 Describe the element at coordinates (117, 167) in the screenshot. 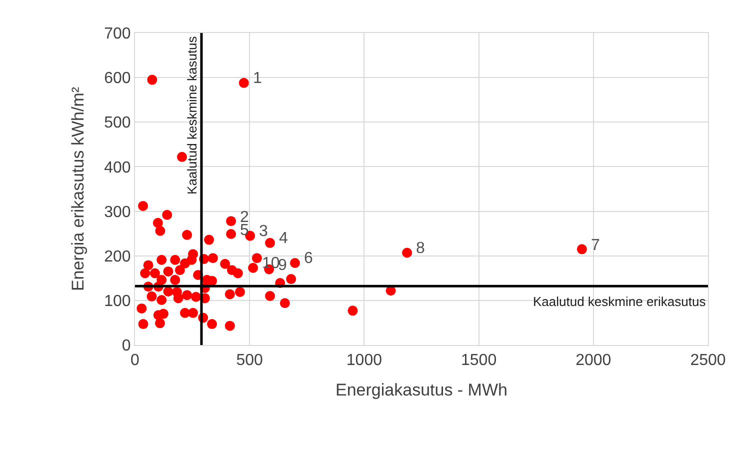

I see `y-tick-label: 400` at that location.